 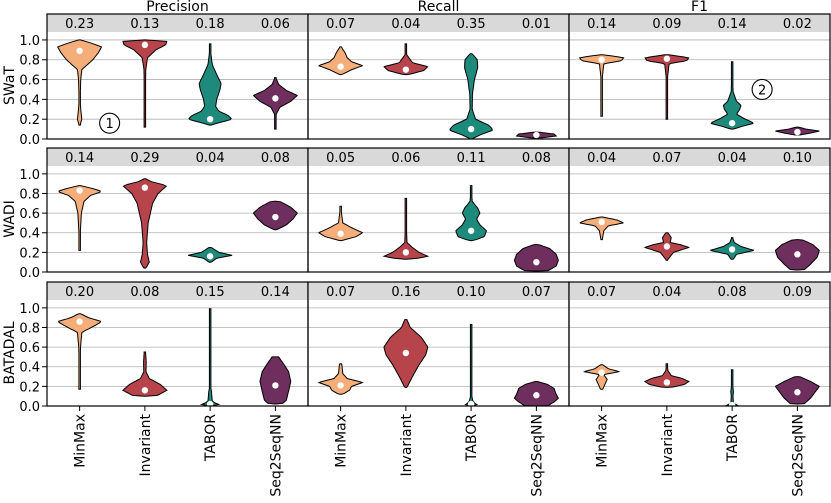 What do you see at coordinates (340, 158) in the screenshot?
I see `std-label: 0.05` at bounding box center [340, 158].